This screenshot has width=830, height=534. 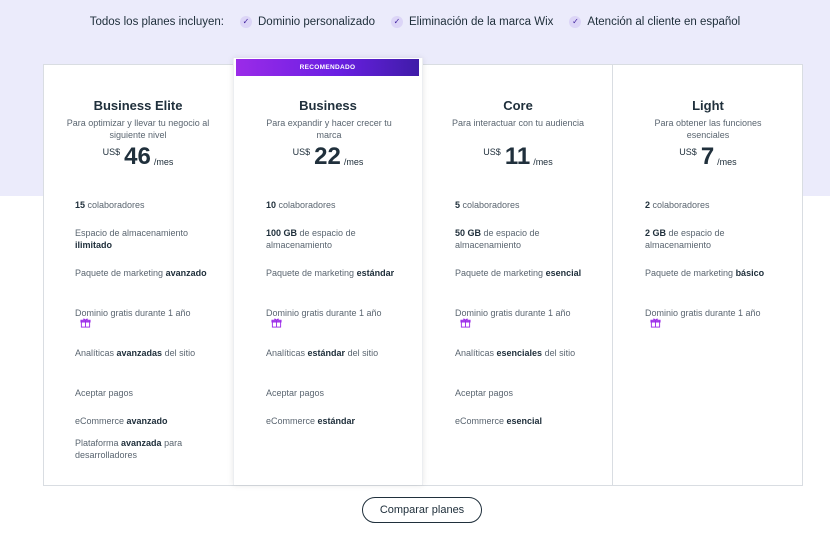 I want to click on feature-highlight: 10, so click(x=271, y=205).